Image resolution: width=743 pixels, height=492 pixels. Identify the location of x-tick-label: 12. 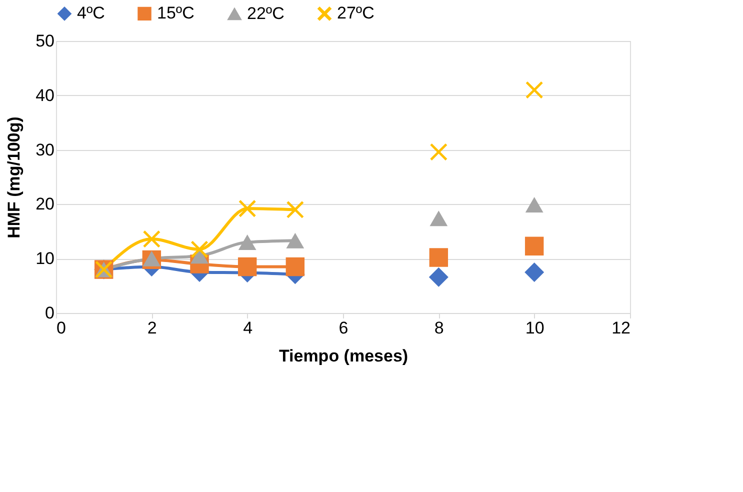
(621, 328).